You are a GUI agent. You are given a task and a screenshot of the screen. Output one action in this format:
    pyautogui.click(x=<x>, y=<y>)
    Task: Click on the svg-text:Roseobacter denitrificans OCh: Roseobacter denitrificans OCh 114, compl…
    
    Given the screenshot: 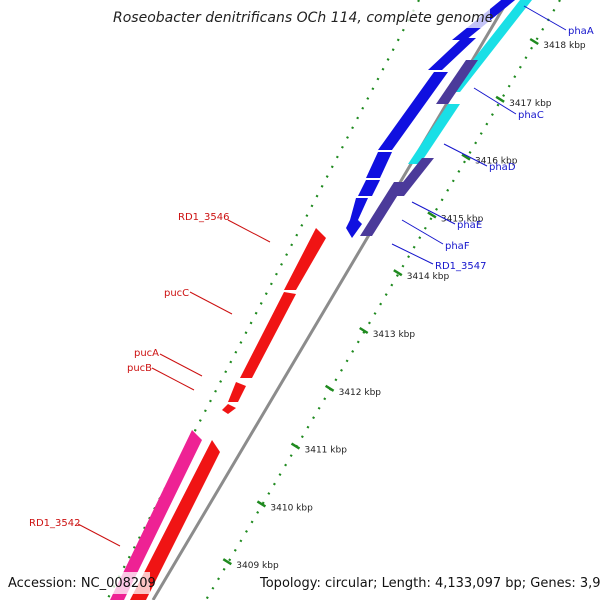 What is the action you would take?
    pyautogui.click(x=303, y=18)
    